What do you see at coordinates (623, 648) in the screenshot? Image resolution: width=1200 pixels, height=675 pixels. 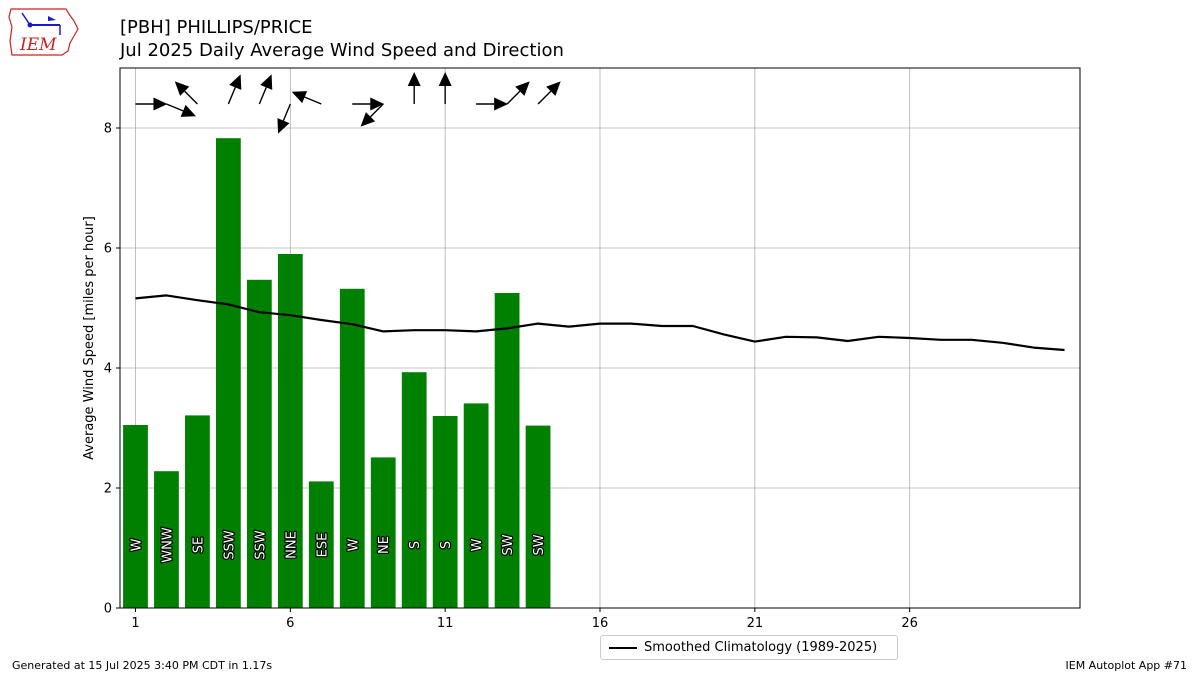 I see `legend-line-swatch` at bounding box center [623, 648].